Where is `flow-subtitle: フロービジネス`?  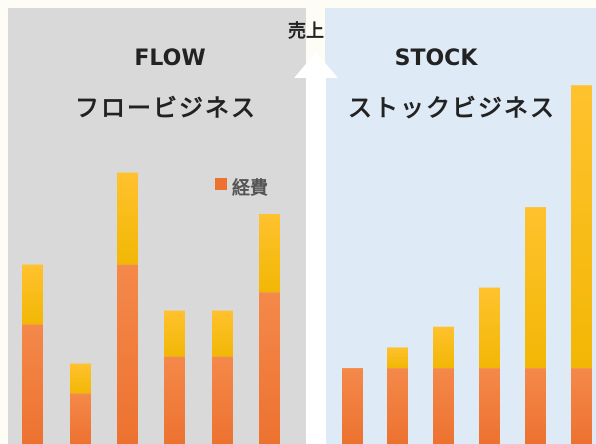
flow-subtitle: フロービジネス is located at coordinates (166, 108).